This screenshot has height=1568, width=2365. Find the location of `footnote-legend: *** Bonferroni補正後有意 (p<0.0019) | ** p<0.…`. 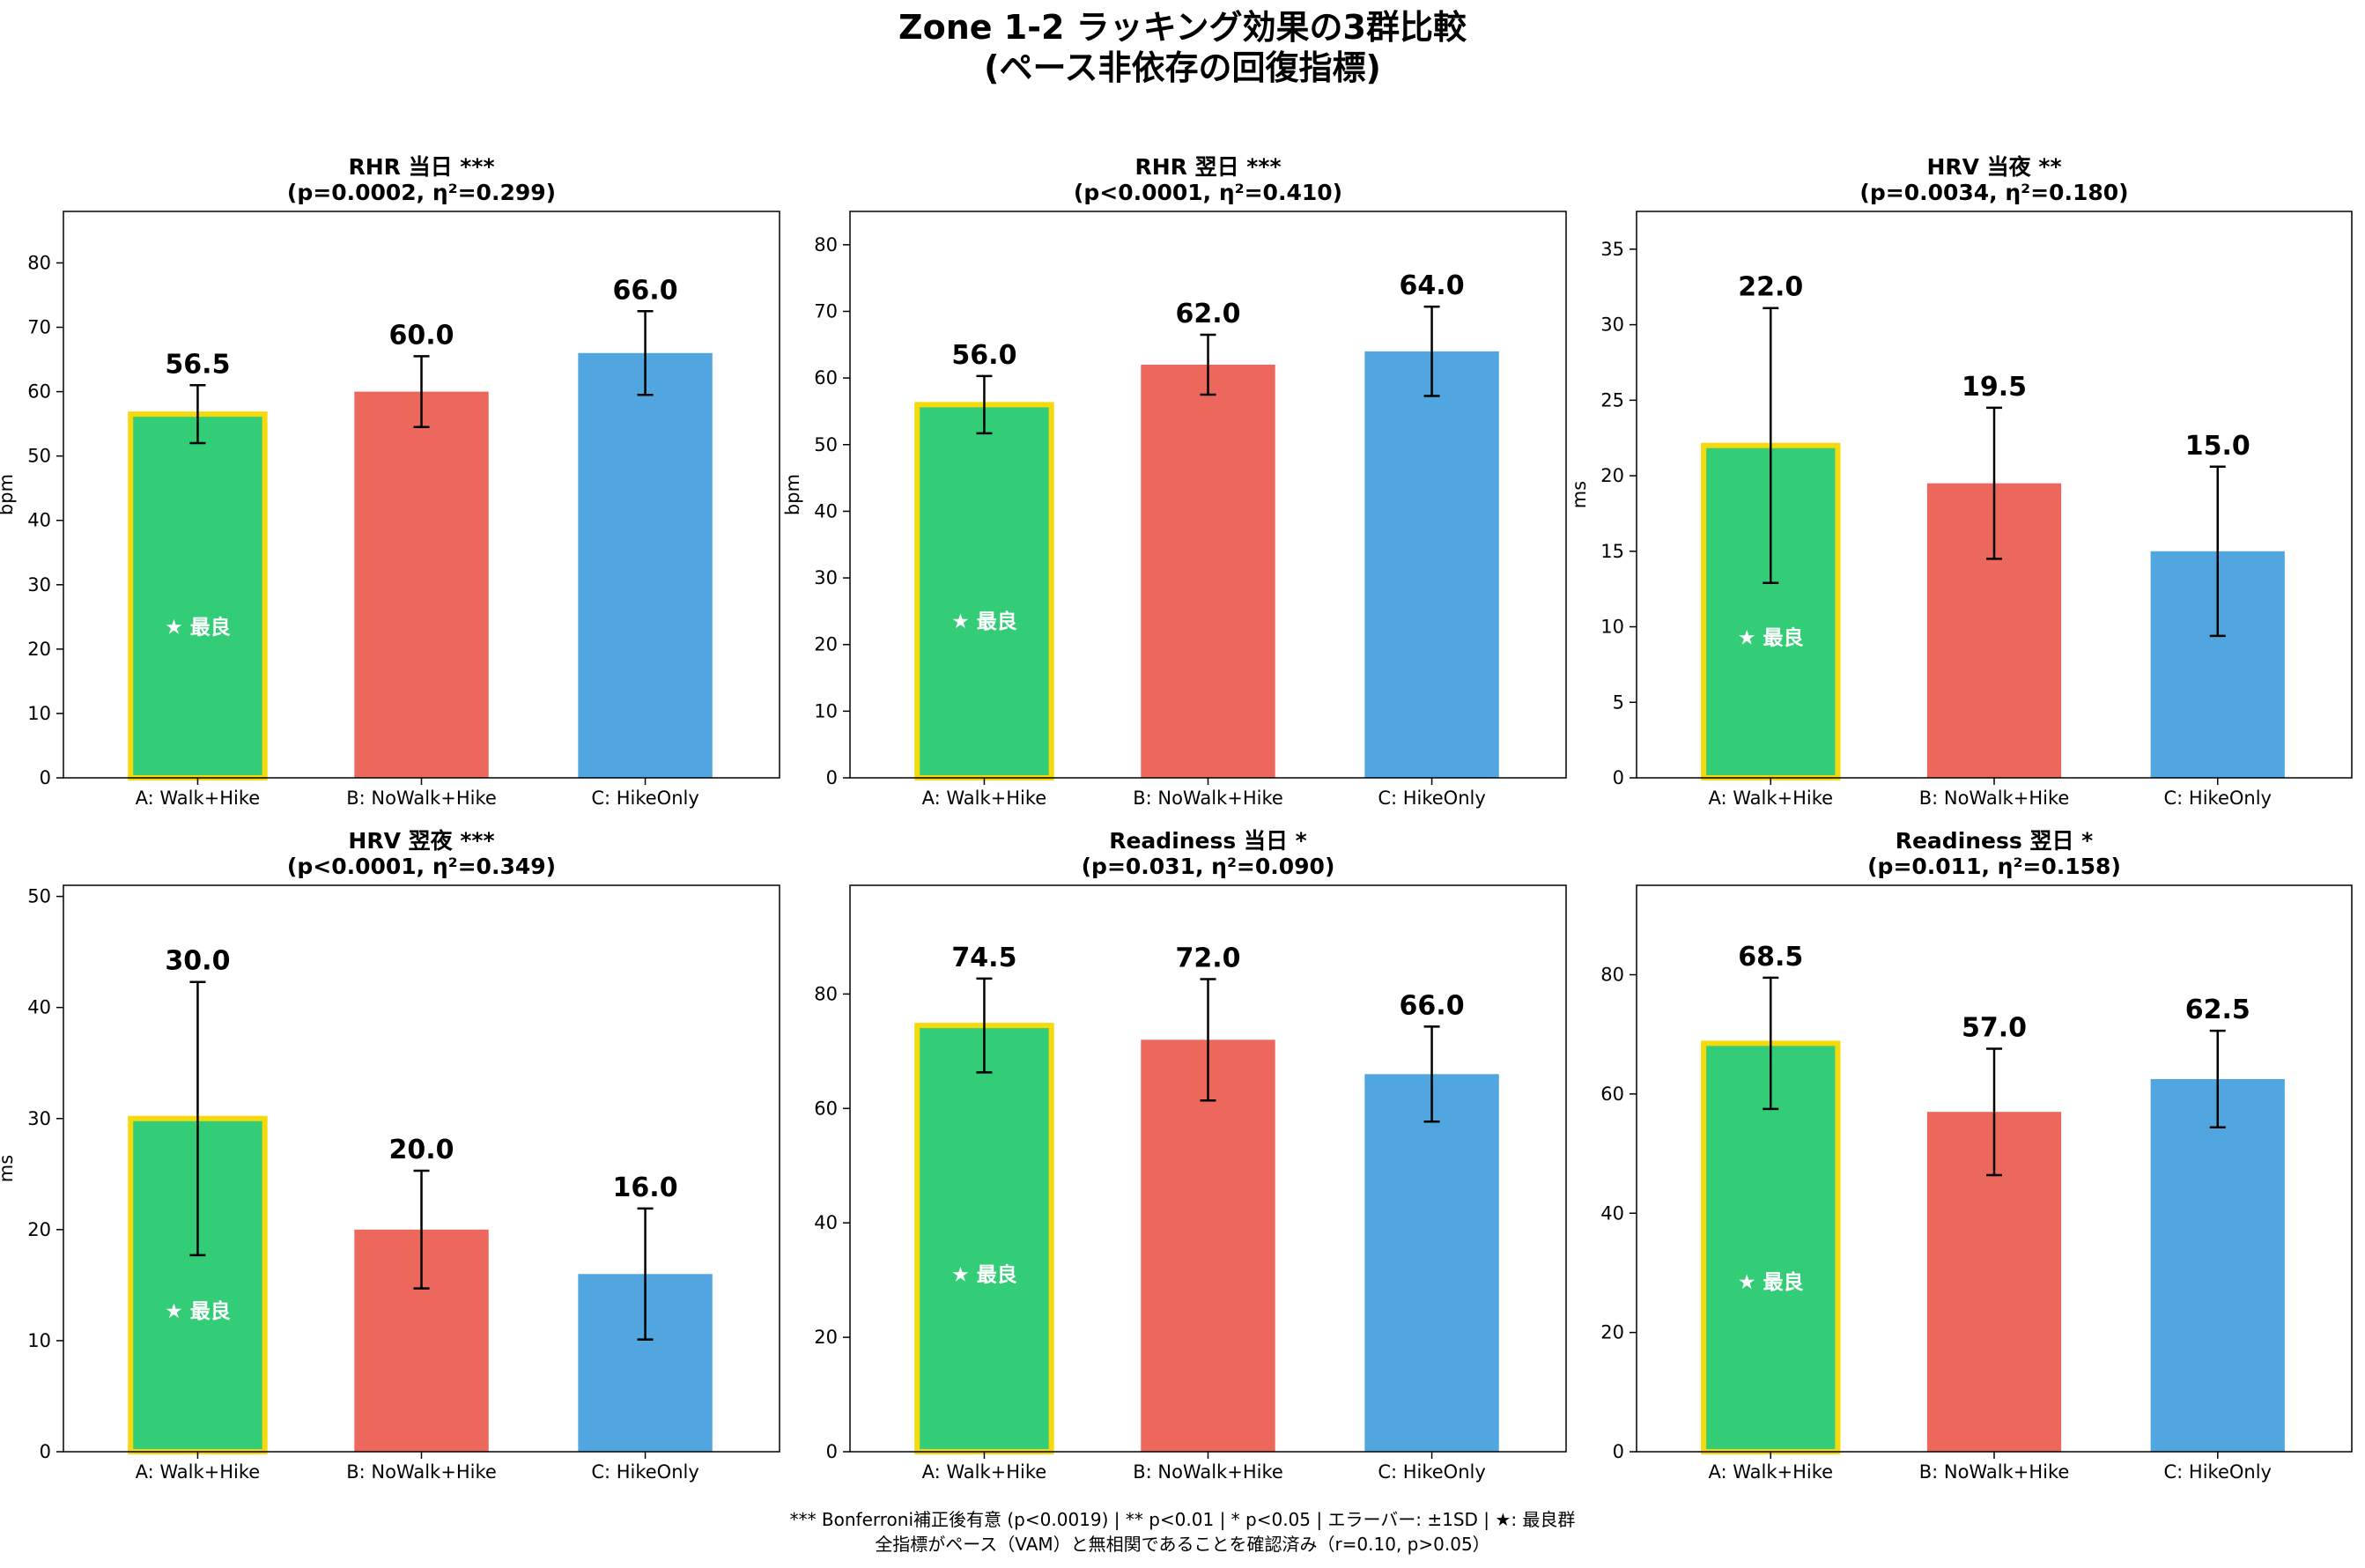

footnote-legend: *** Bonferroni補正後有意 (p<0.0019) | ** p<0.… is located at coordinates (1182, 1519).